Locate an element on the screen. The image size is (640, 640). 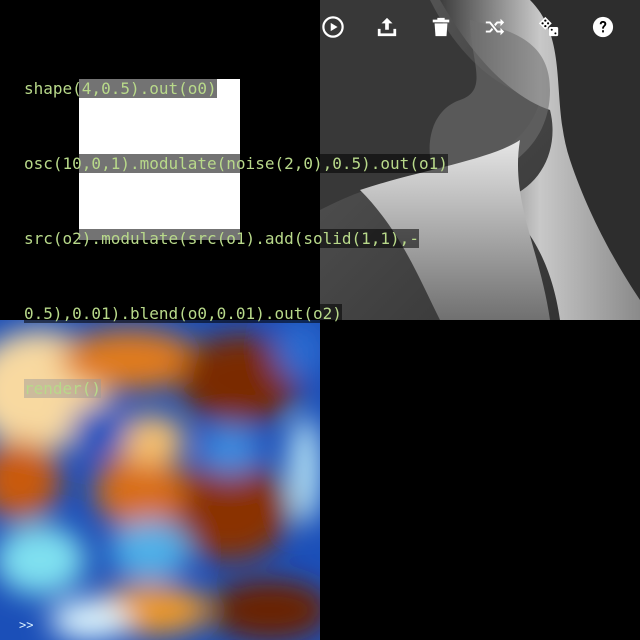
share-button is located at coordinates (387, 27).